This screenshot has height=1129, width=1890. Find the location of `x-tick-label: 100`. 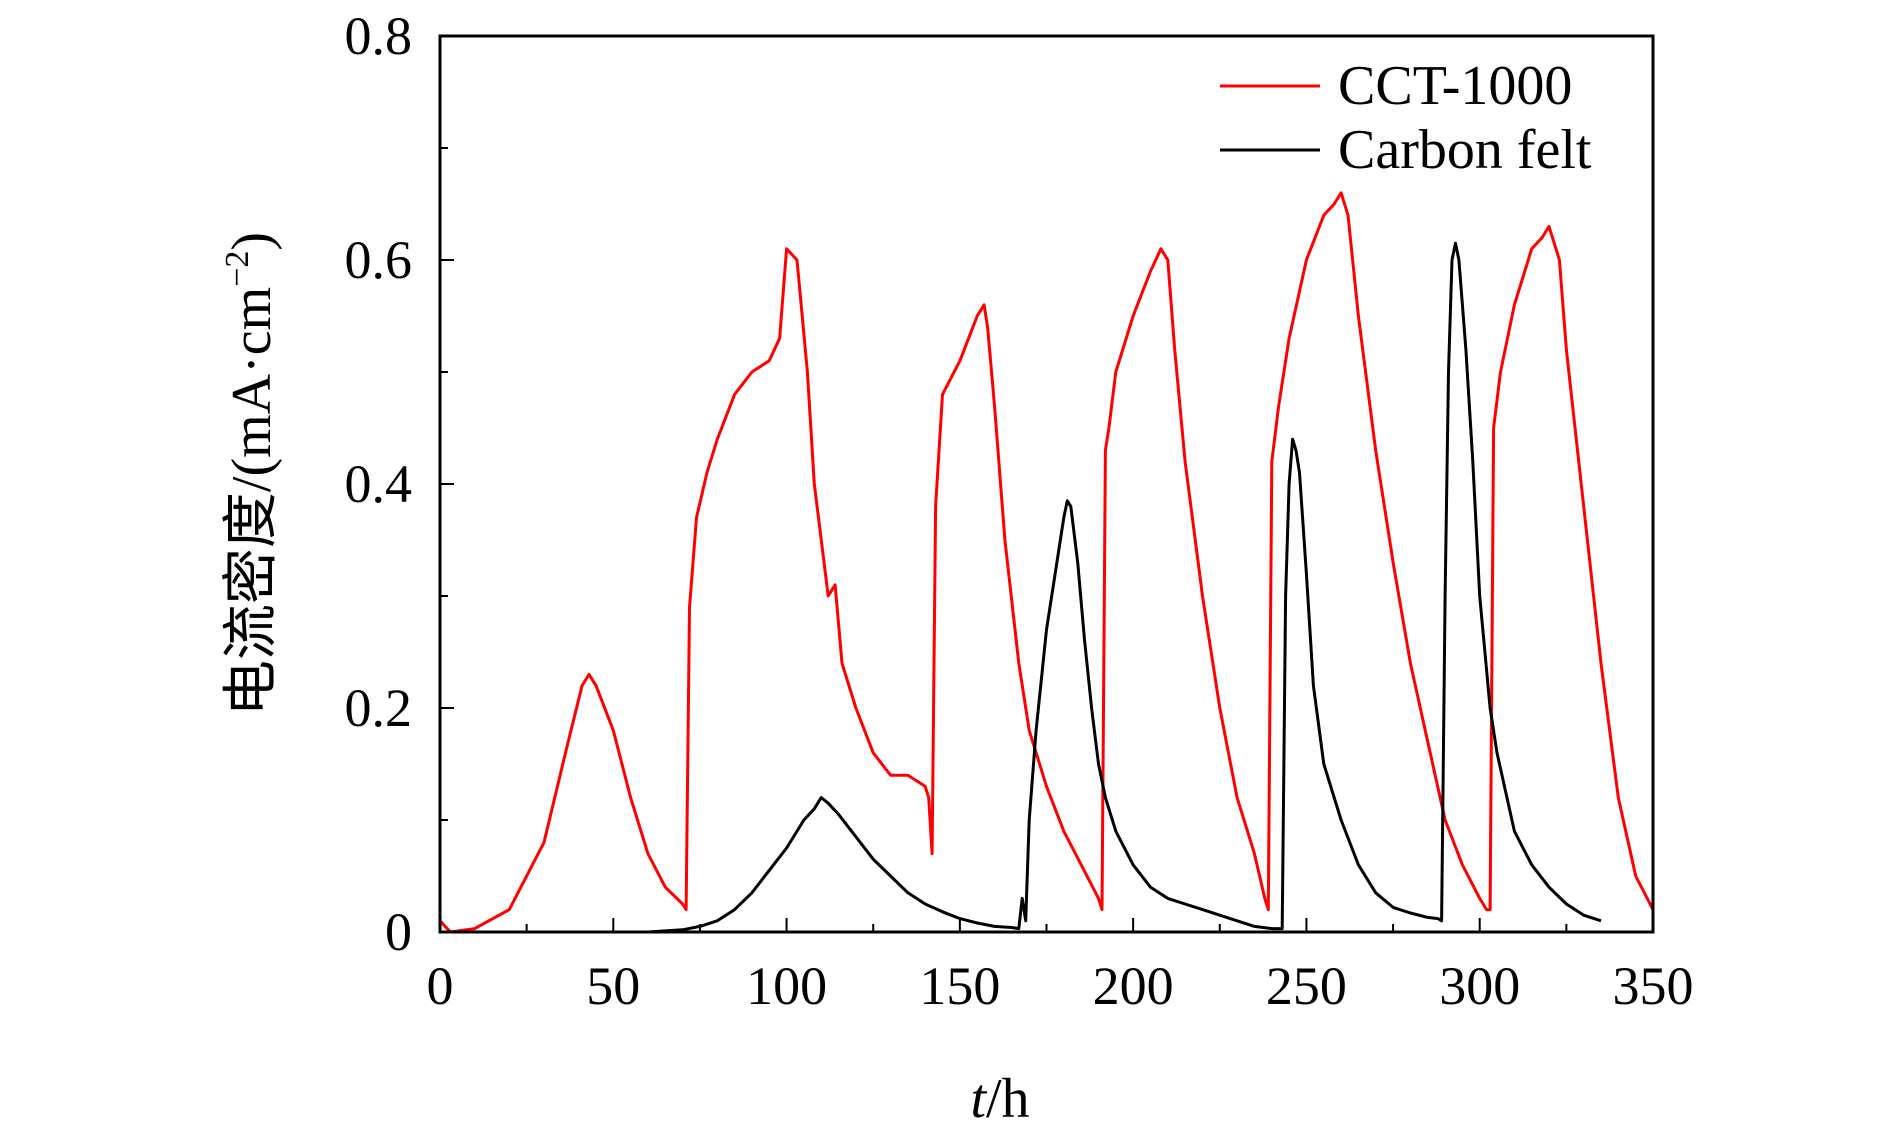

x-tick-label: 100 is located at coordinates (786, 986).